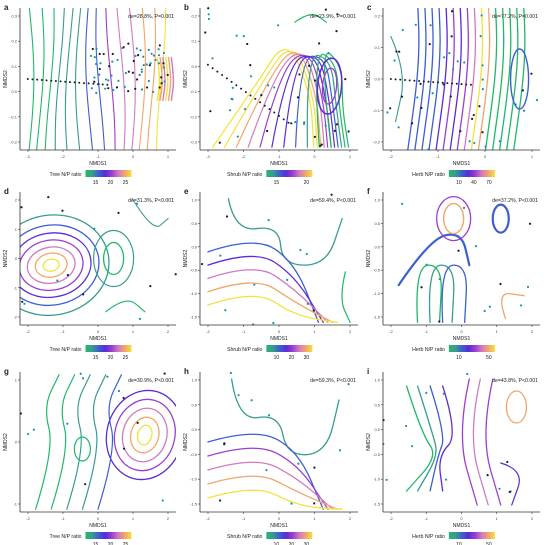  I want to click on legend-title: Shrub N/P ratio, so click(244, 175).